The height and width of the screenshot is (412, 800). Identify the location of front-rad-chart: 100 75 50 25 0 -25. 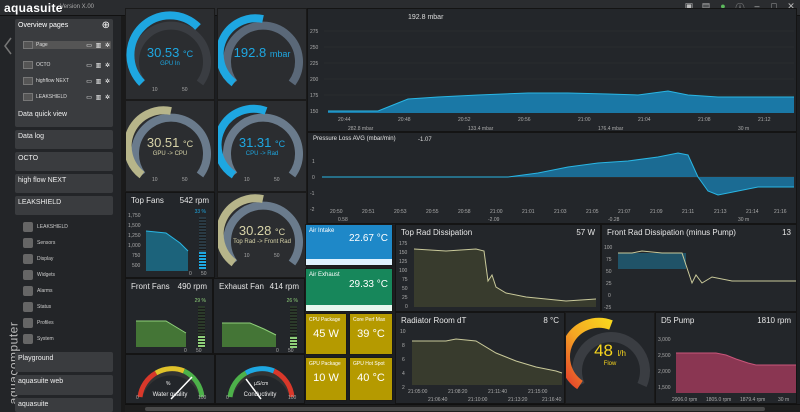
(700, 278).